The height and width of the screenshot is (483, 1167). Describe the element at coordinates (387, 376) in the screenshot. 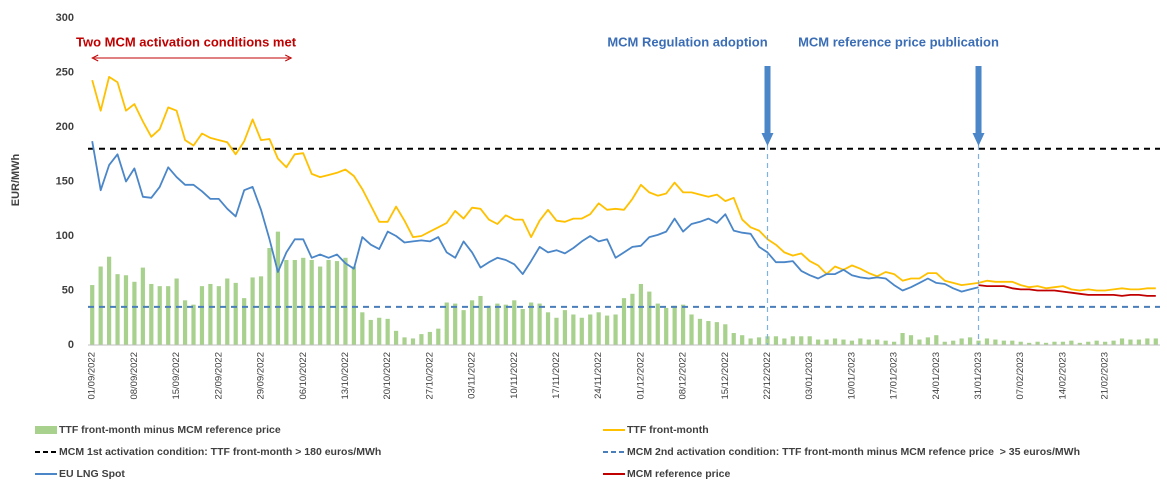

I see `x-tick-label: 20/10/2022` at that location.